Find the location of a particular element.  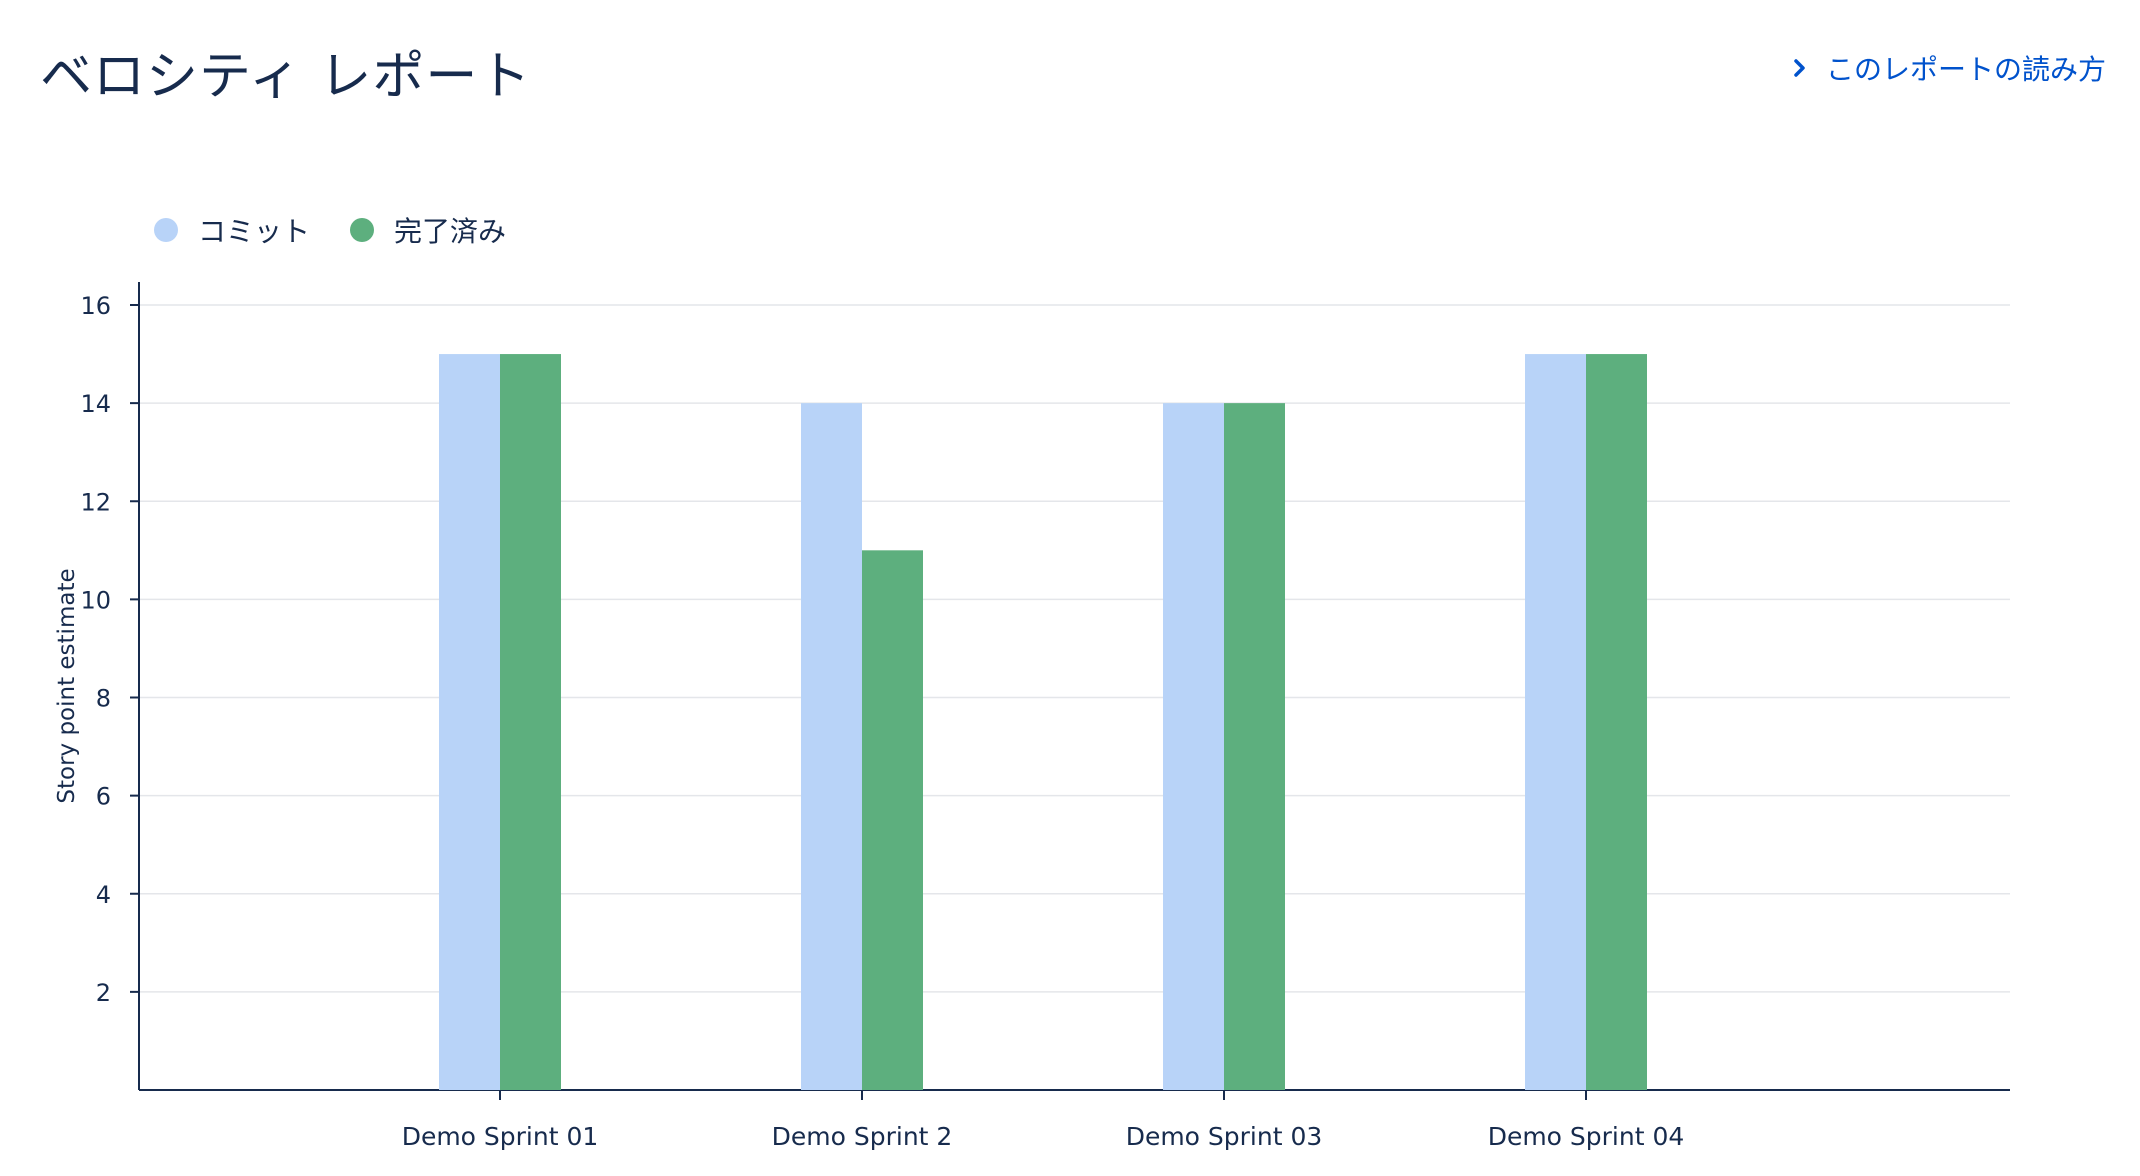

help-link: このレポートの読み方 is located at coordinates (1948, 68).